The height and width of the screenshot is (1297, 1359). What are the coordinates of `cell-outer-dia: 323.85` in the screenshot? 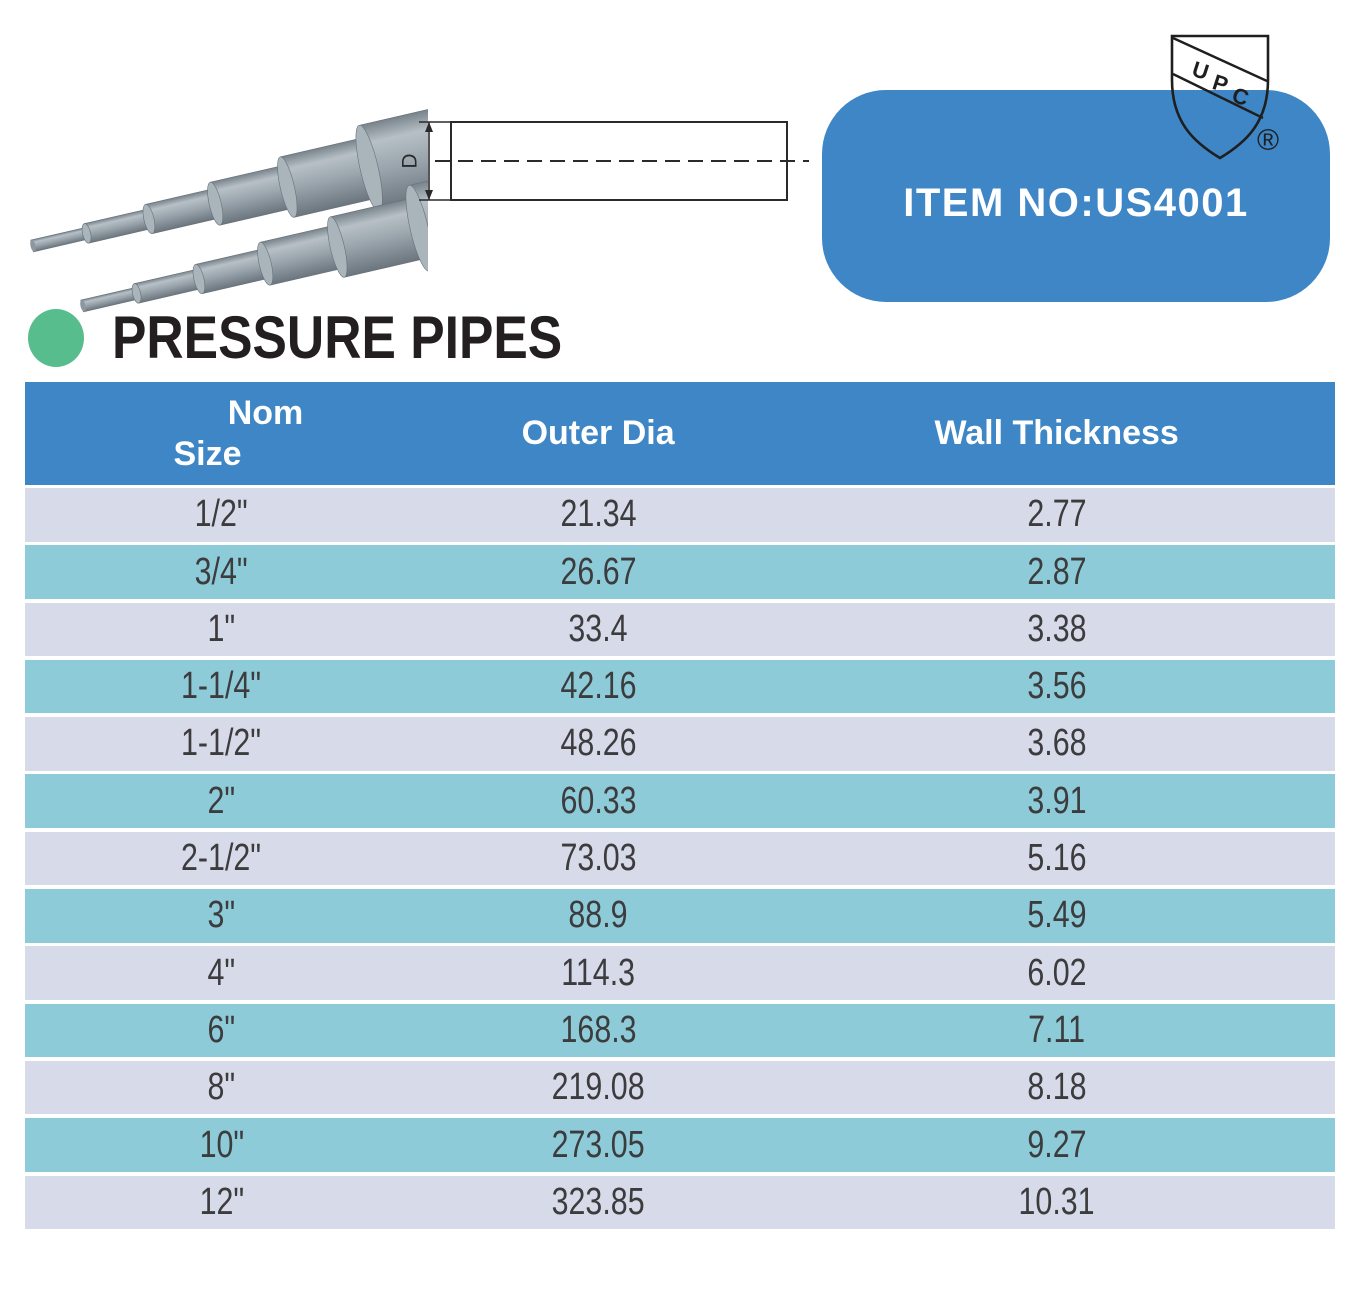 It's located at (598, 1201).